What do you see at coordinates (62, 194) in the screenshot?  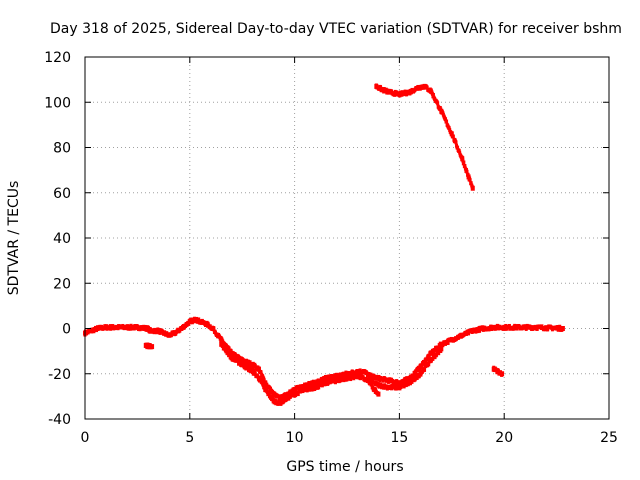 I see `y-tick-label: 60` at bounding box center [62, 194].